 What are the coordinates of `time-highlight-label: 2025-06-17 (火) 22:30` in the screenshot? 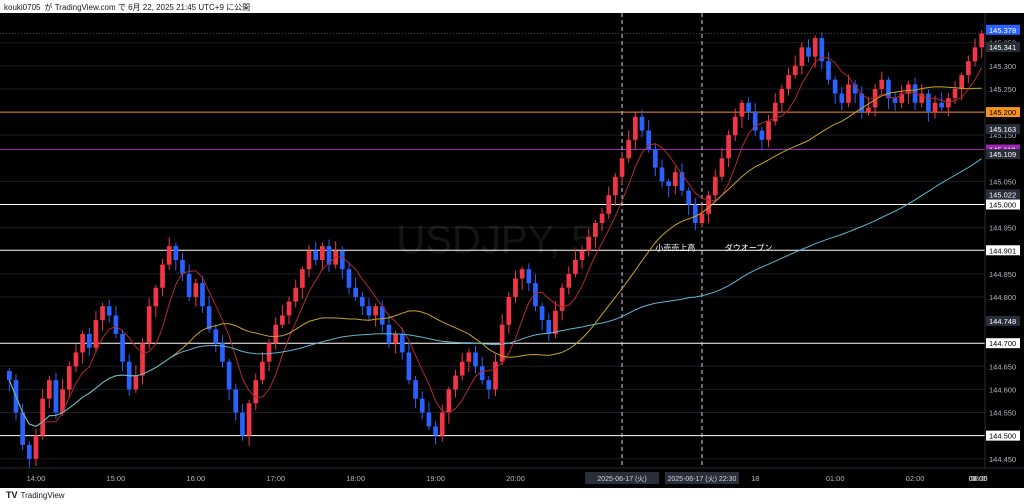 It's located at (702, 479).